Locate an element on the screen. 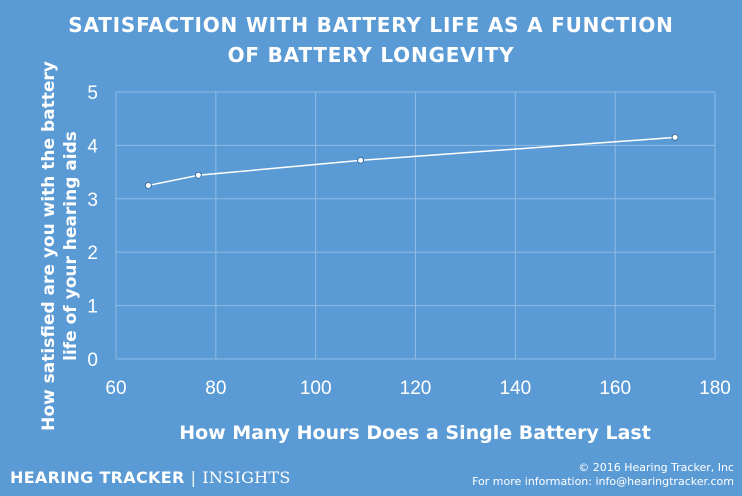 The image size is (742, 496). y-tick-label: 0 is located at coordinates (92, 360).